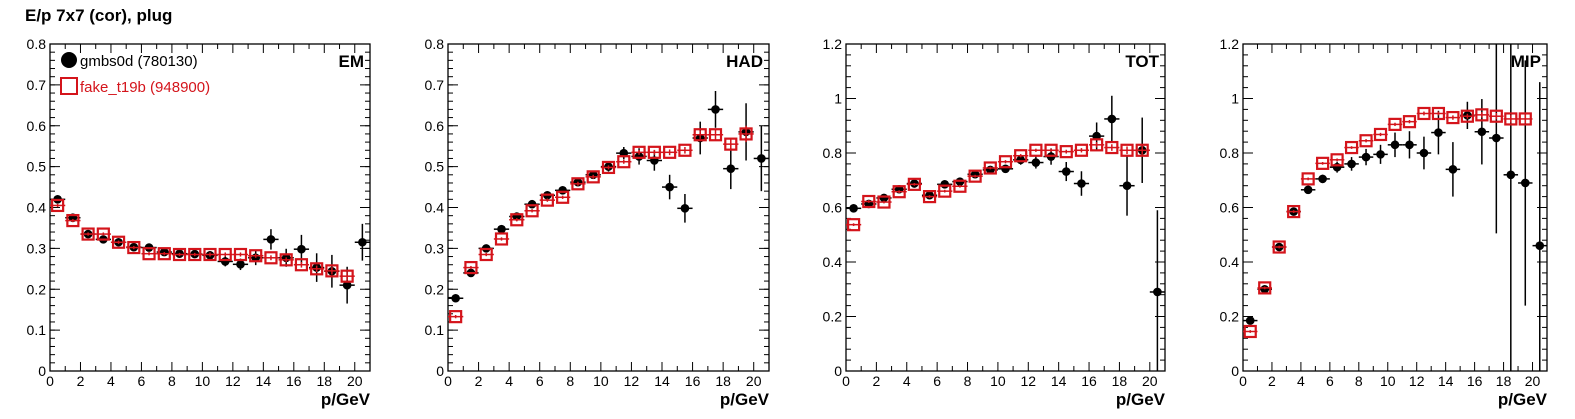 The width and height of the screenshot is (1575, 419). What do you see at coordinates (440, 371) in the screenshot?
I see `y-tick-label: 0` at bounding box center [440, 371].